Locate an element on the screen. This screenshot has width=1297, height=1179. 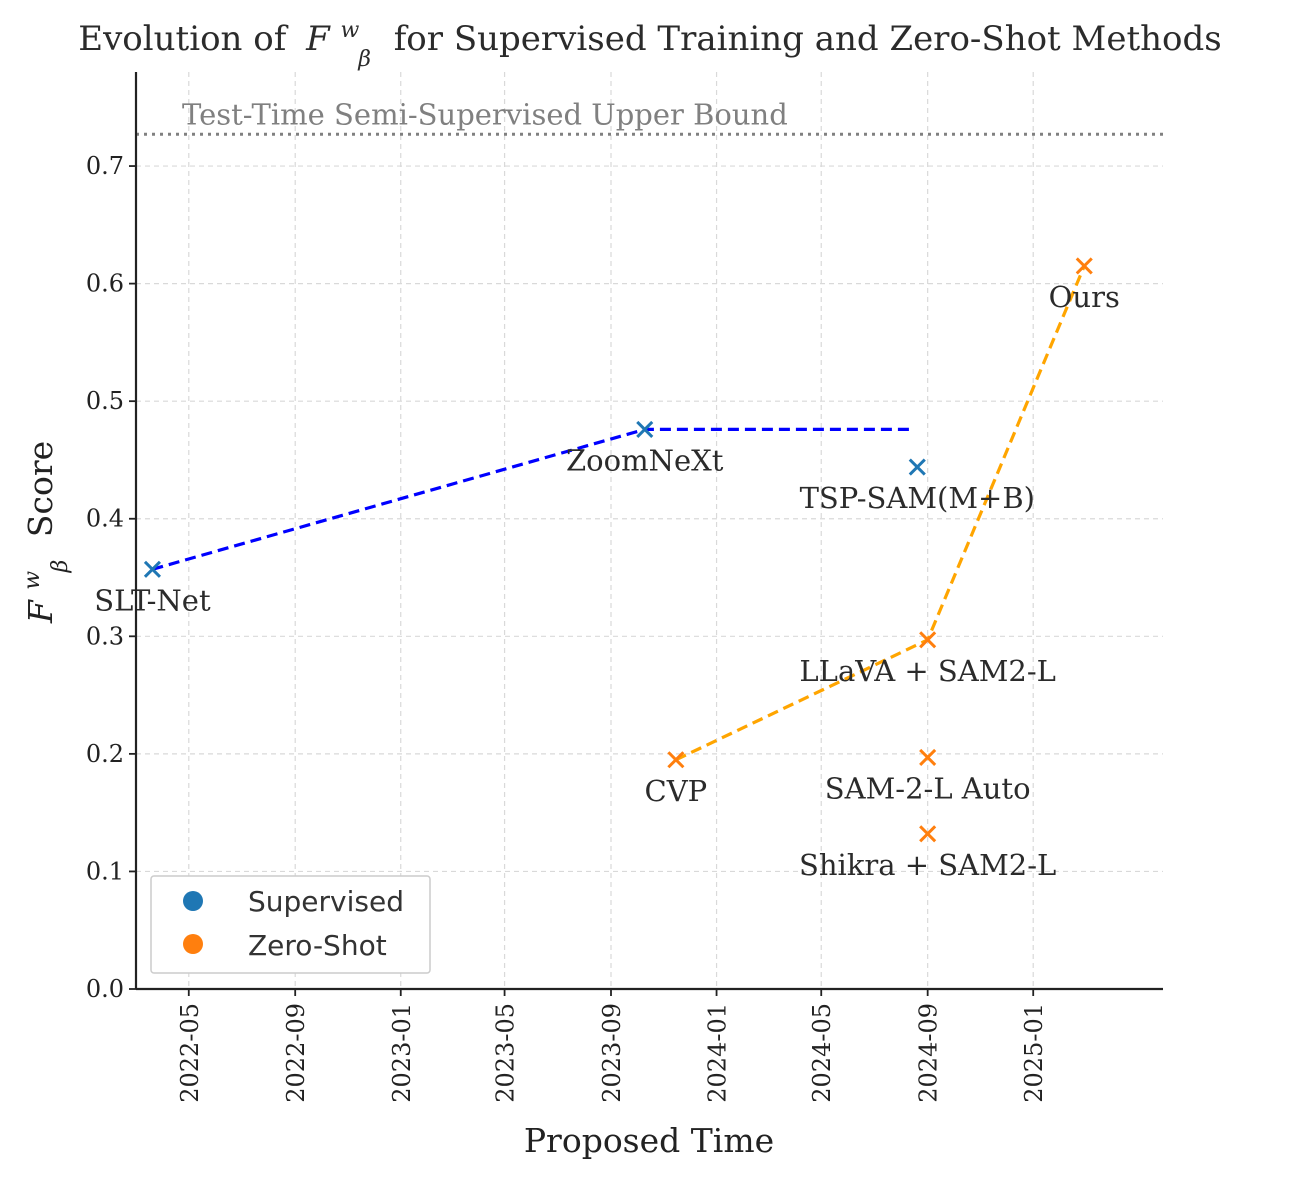
legend-marker-supervised is located at coordinates (193, 901).